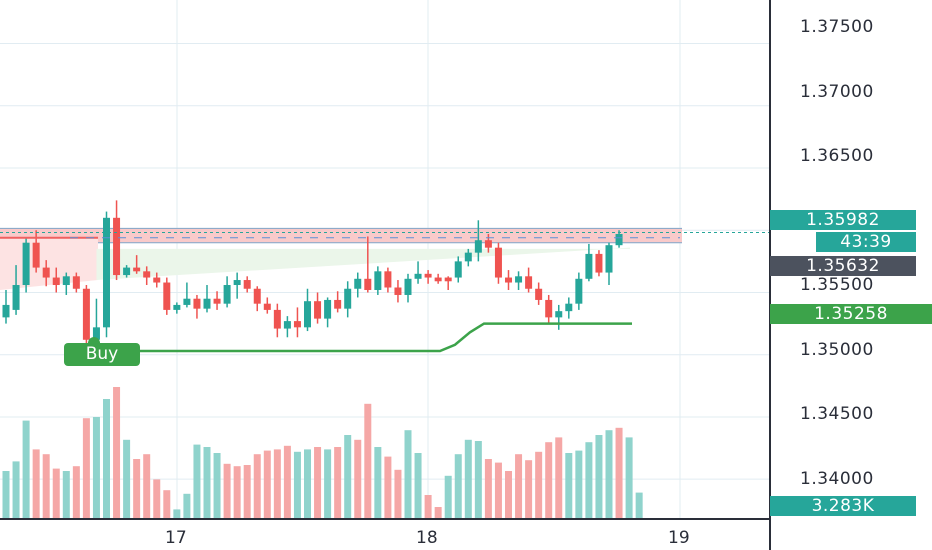 This screenshot has height=550, width=932. What do you see at coordinates (843, 220) in the screenshot?
I see `last-price-tag: 1.35982` at bounding box center [843, 220].